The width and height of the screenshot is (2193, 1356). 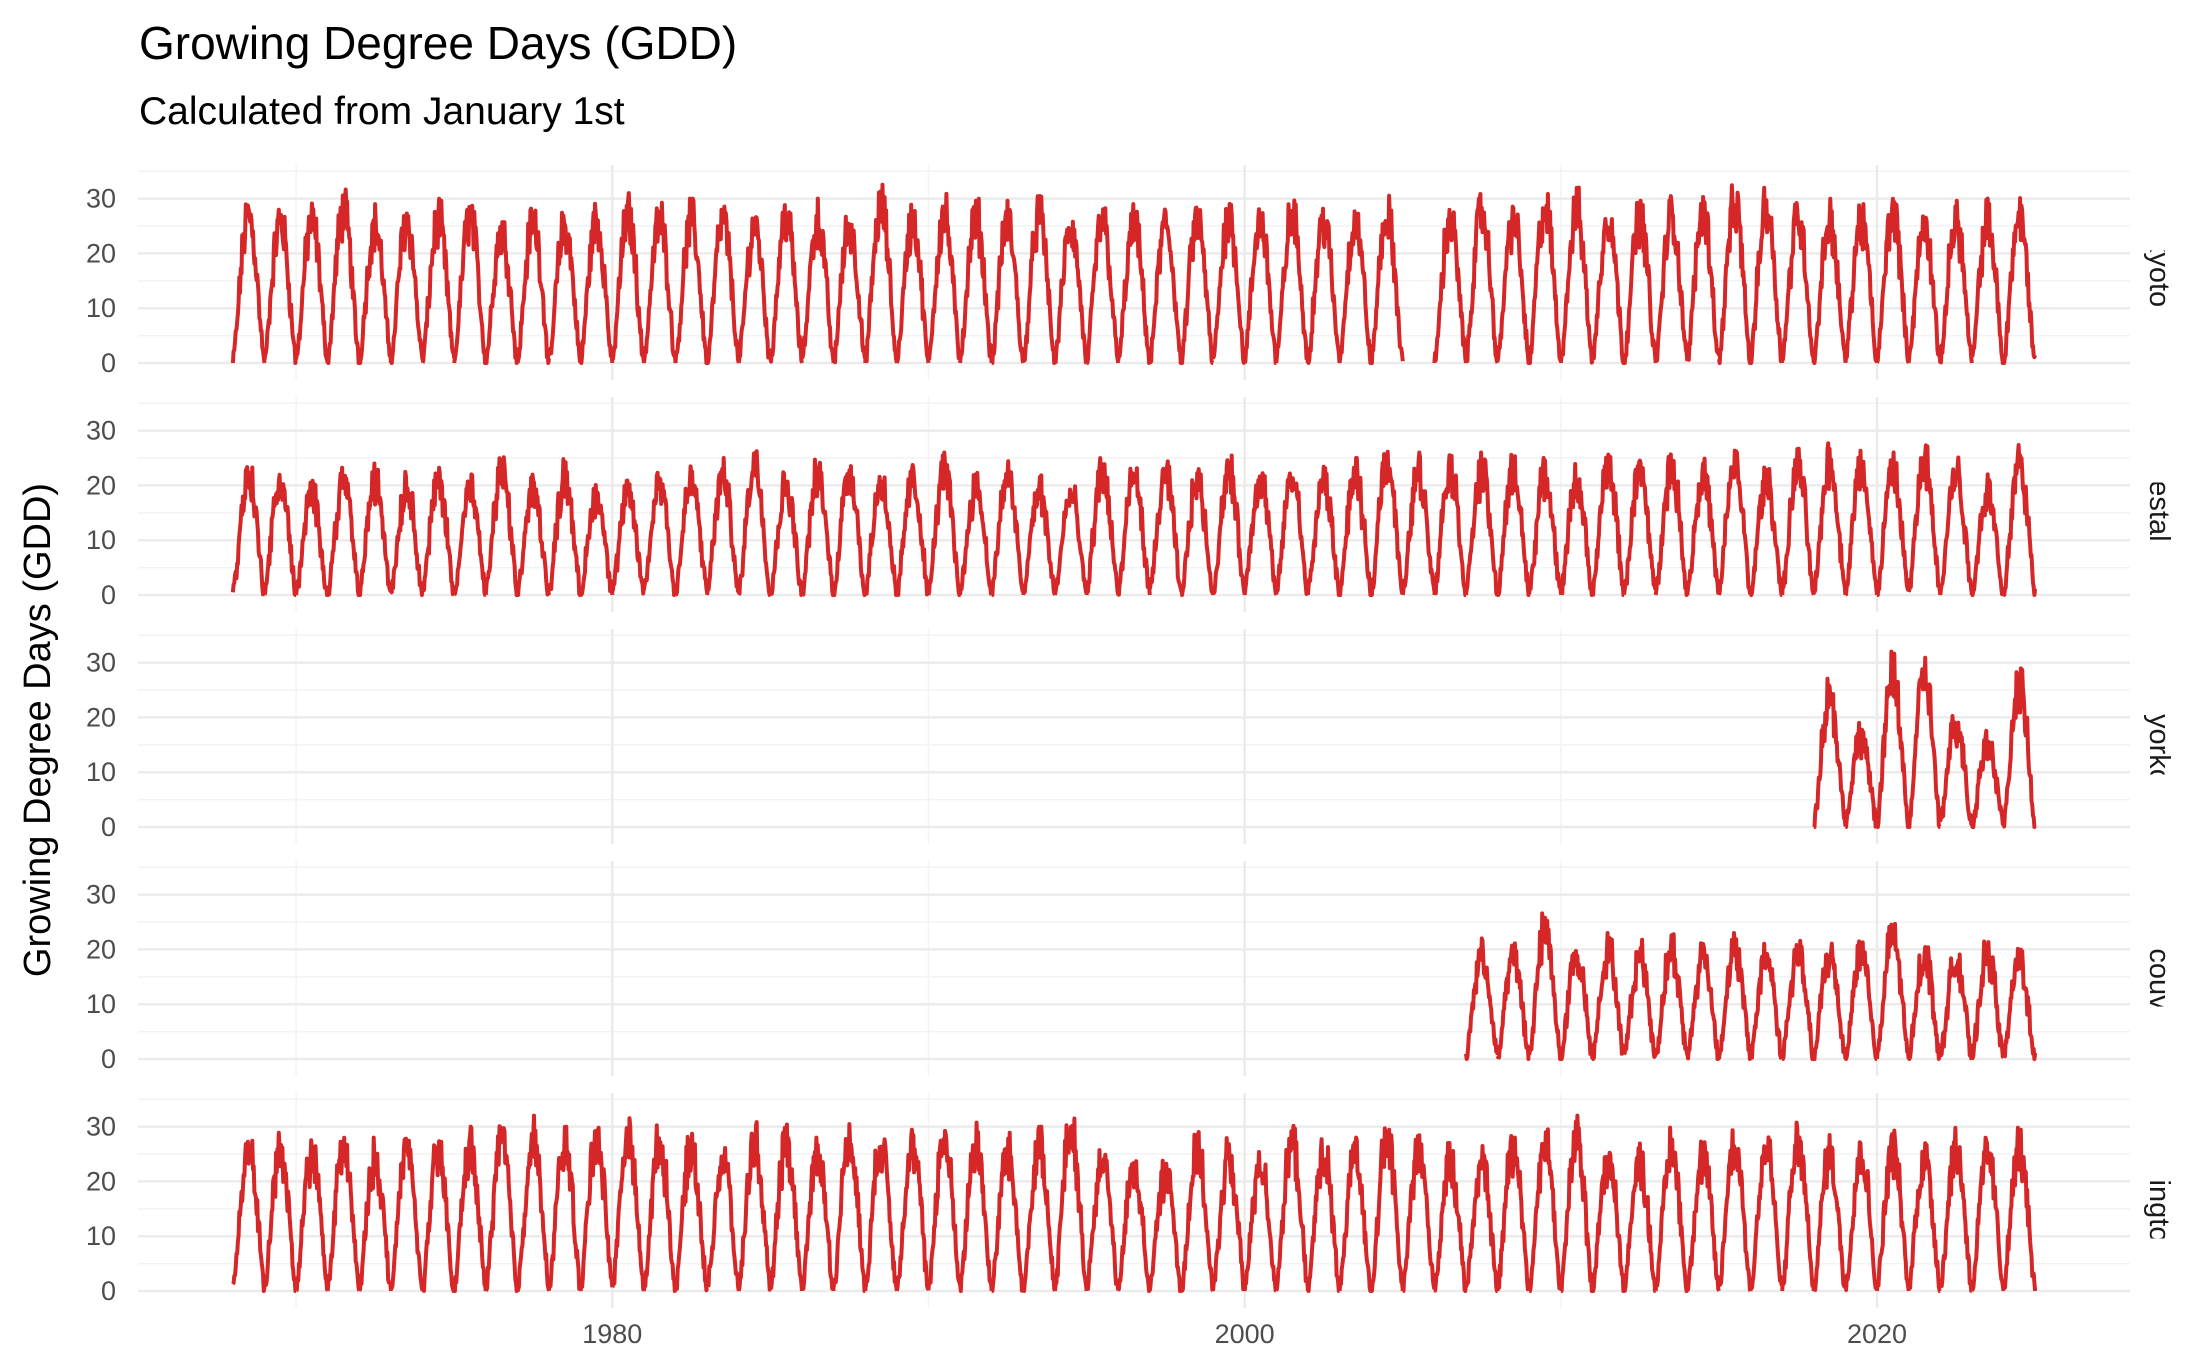 I want to click on series-line-newyorkcity, so click(x=1924, y=739).